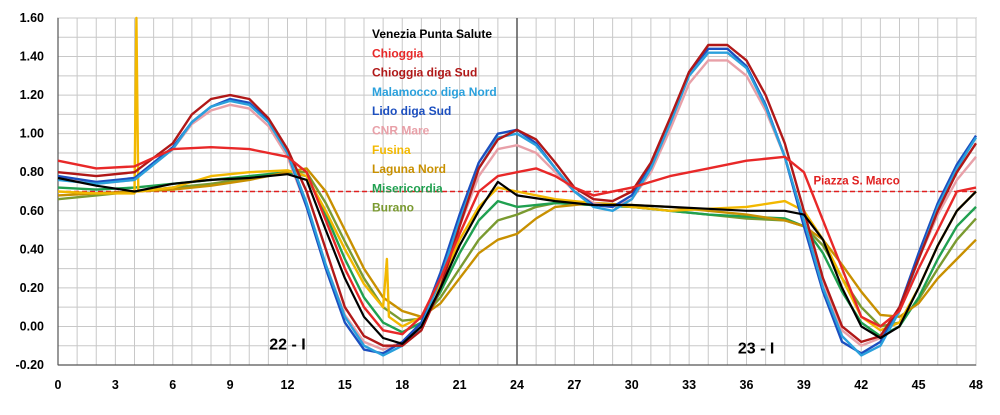 This screenshot has height=415, width=1000. What do you see at coordinates (58, 385) in the screenshot?
I see `x-tick-label: 0` at bounding box center [58, 385].